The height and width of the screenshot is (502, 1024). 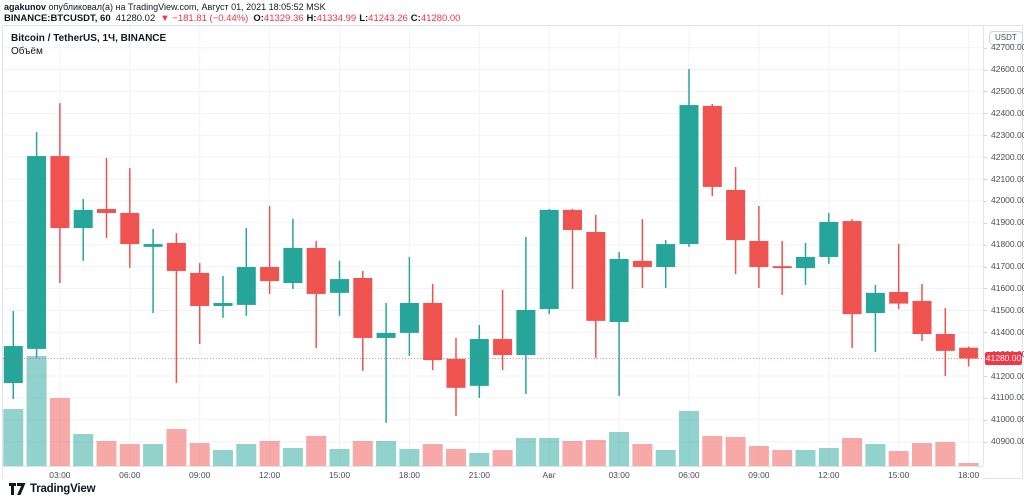 I want to click on tradingview-logo: TradingView, so click(x=52, y=489).